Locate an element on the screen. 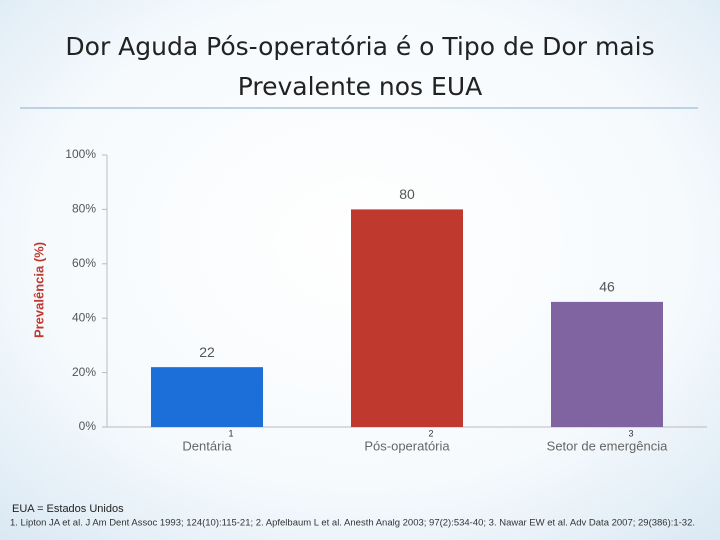  y-axis-label: Prevalência (%) is located at coordinates (38, 290).